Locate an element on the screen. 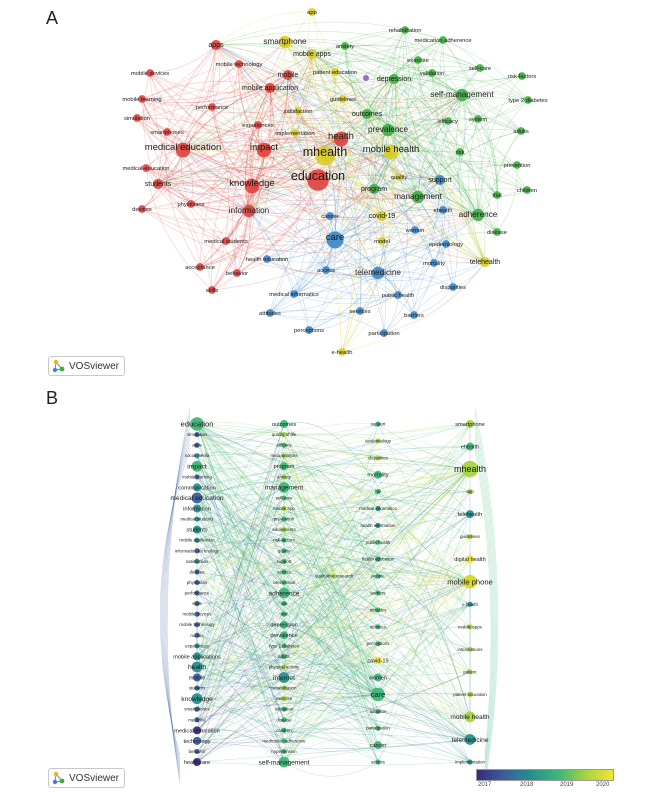  label-outcomes: outcomes is located at coordinates (367, 114).